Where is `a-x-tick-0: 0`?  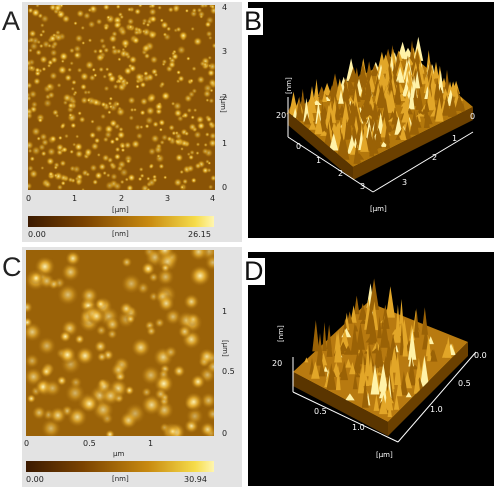
a-x-tick-0: 0 is located at coordinates (29, 198).